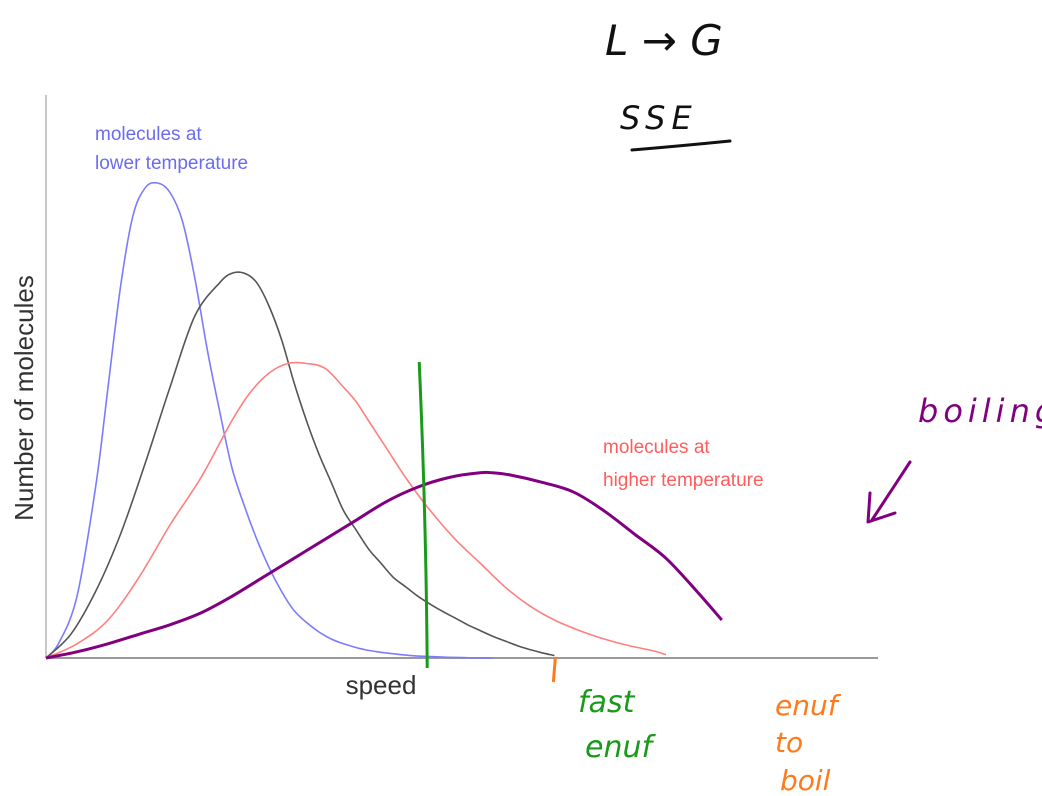 Image resolution: width=1042 pixels, height=796 pixels. What do you see at coordinates (554, 669) in the screenshot?
I see `boil-tick` at bounding box center [554, 669].